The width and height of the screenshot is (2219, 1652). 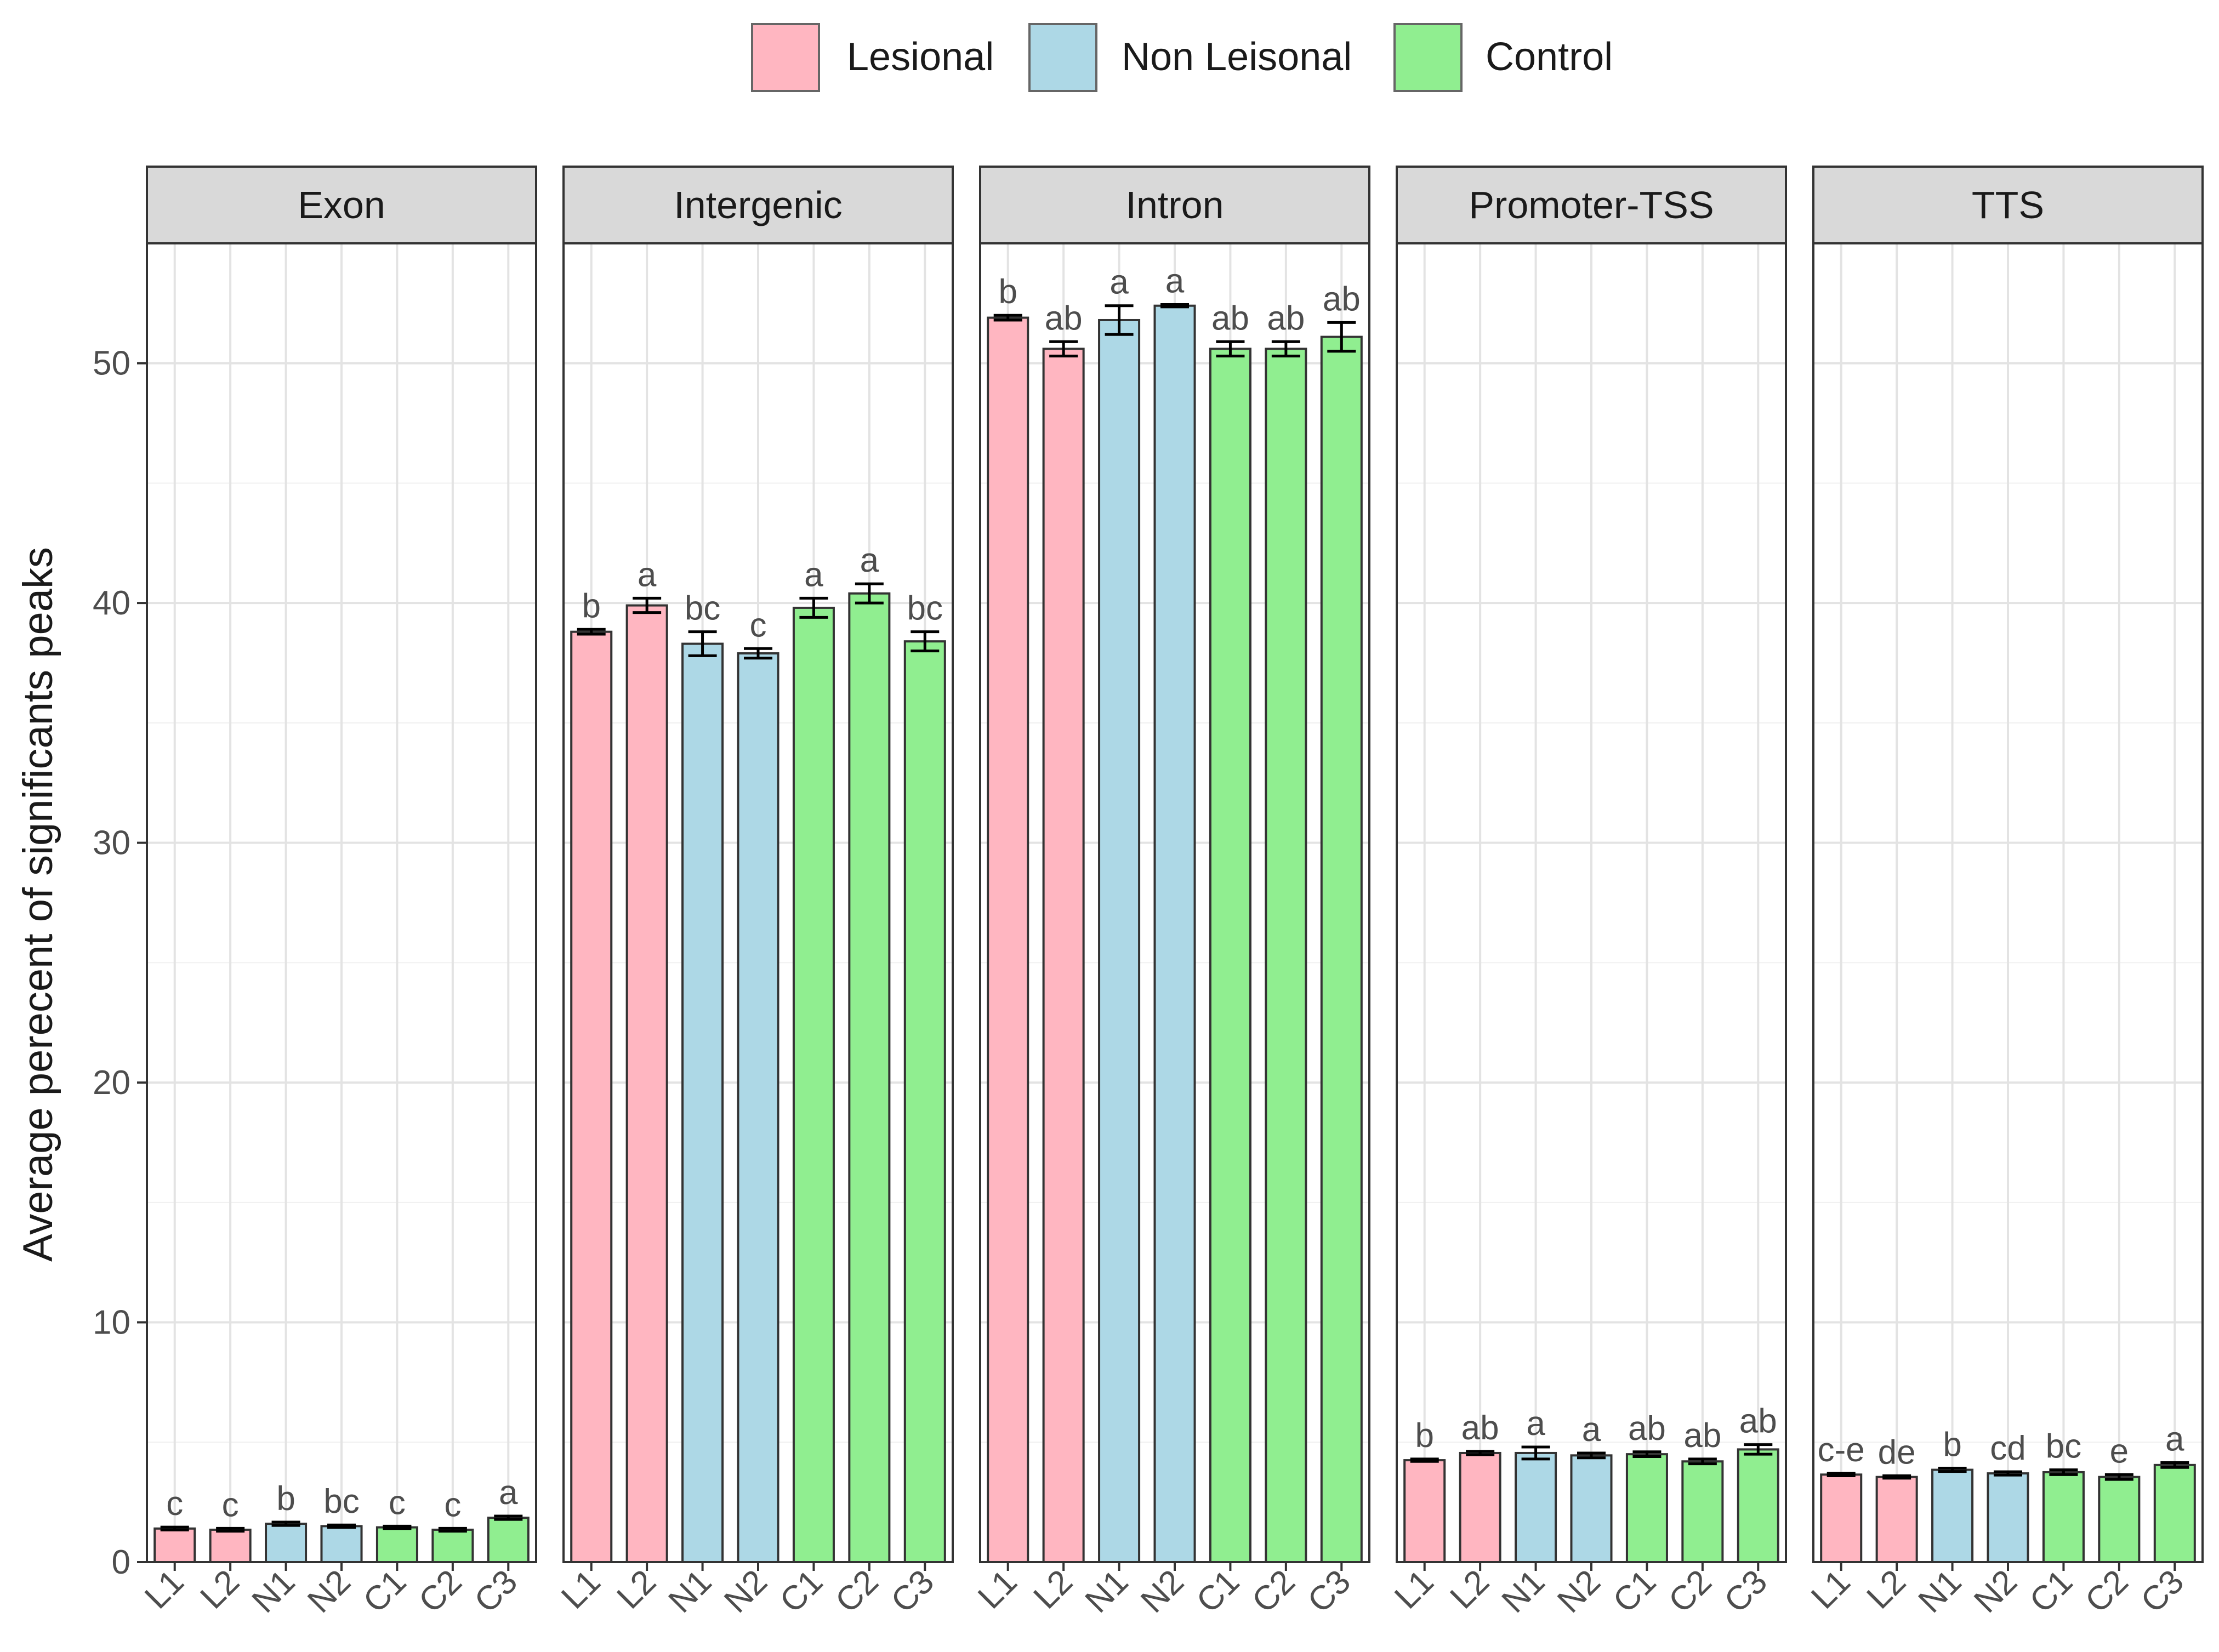 I want to click on y-tick-label: 20, so click(x=111, y=1083).